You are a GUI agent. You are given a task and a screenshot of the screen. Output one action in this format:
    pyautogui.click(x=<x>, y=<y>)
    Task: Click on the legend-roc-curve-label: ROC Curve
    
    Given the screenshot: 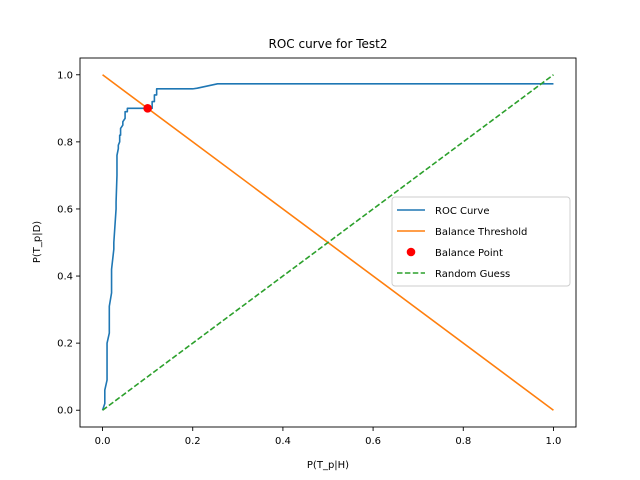 What is the action you would take?
    pyautogui.click(x=462, y=211)
    